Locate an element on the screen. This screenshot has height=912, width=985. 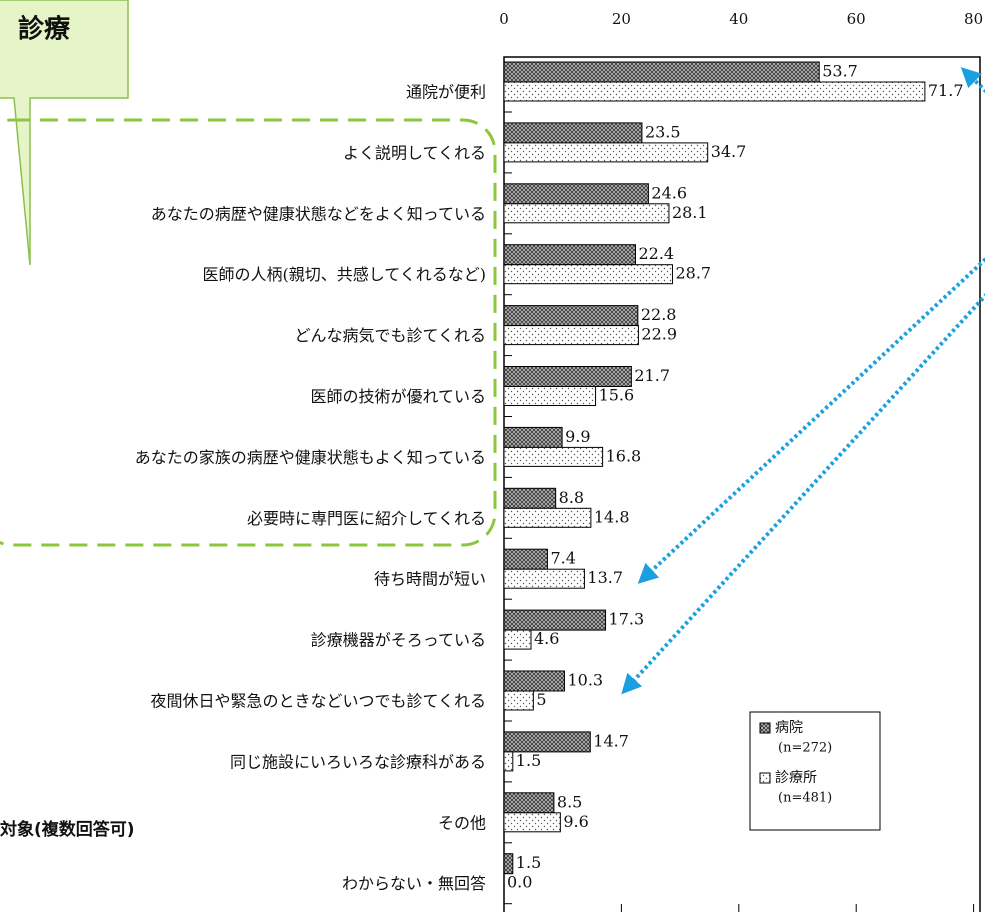
data-label: 14.8 is located at coordinates (612, 516).